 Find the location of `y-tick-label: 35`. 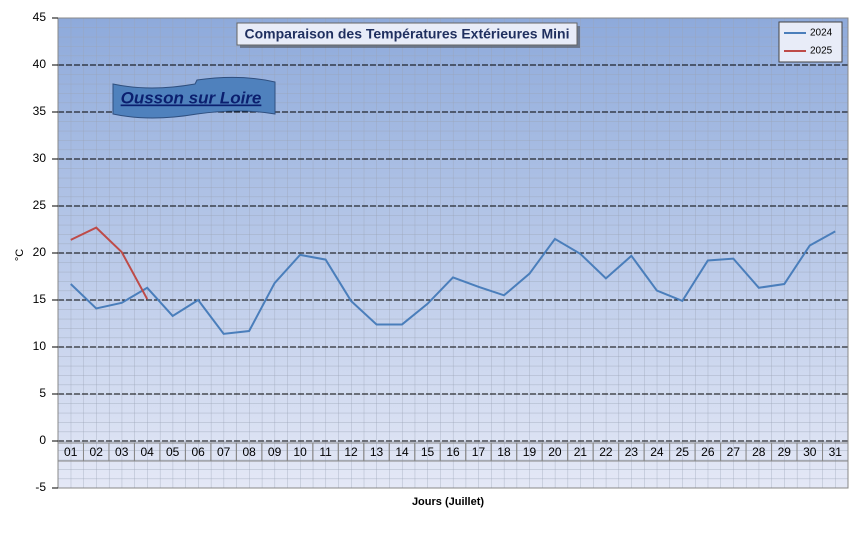

y-tick-label: 35 is located at coordinates (40, 111).